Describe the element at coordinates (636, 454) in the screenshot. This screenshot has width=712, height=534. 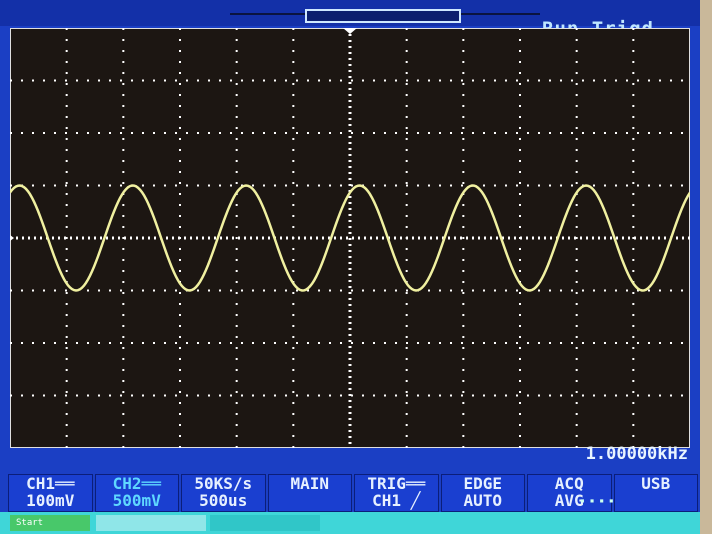
I see `frequency-readout: 1.00000kHz` at that location.